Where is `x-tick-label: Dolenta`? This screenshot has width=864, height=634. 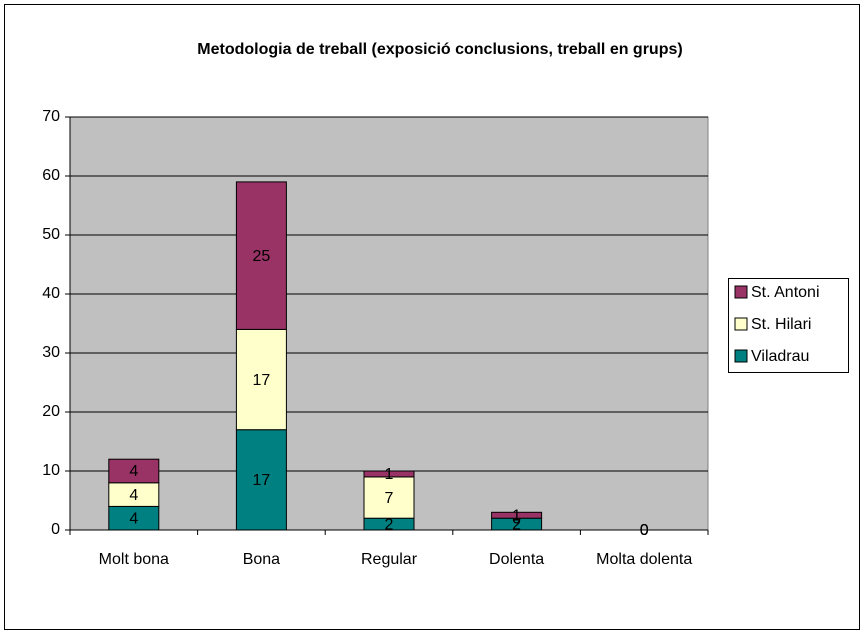
x-tick-label: Dolenta is located at coordinates (517, 559).